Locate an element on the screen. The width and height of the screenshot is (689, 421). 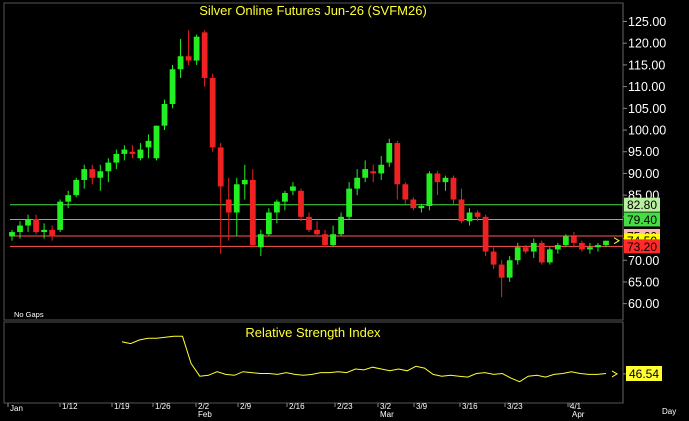
y-tick-label-4: 105.00 is located at coordinates (647, 109).